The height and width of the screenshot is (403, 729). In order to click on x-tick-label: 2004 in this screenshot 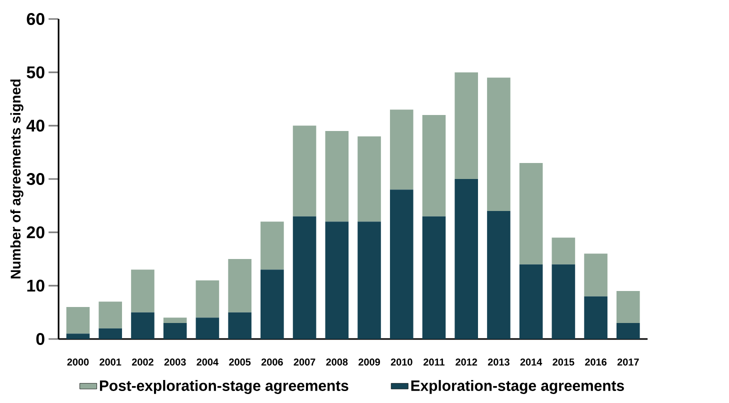, I will do `click(207, 362)`.